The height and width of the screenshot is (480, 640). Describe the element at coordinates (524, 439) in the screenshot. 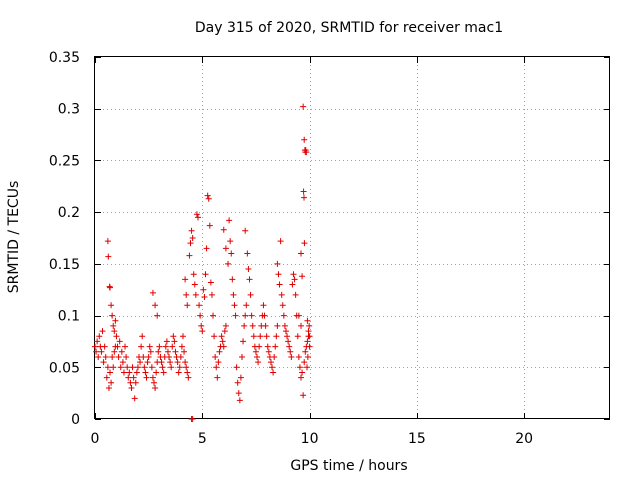

I see `x-tick-label: 20` at that location.